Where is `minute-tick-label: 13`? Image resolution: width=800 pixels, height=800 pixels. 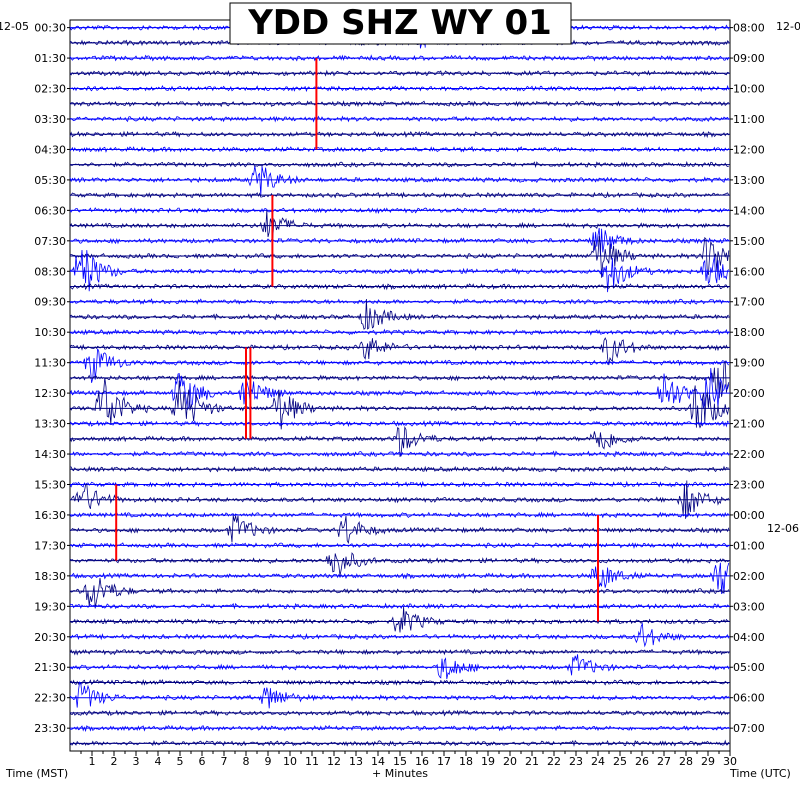 minute-tick-label: 13 is located at coordinates (356, 761).